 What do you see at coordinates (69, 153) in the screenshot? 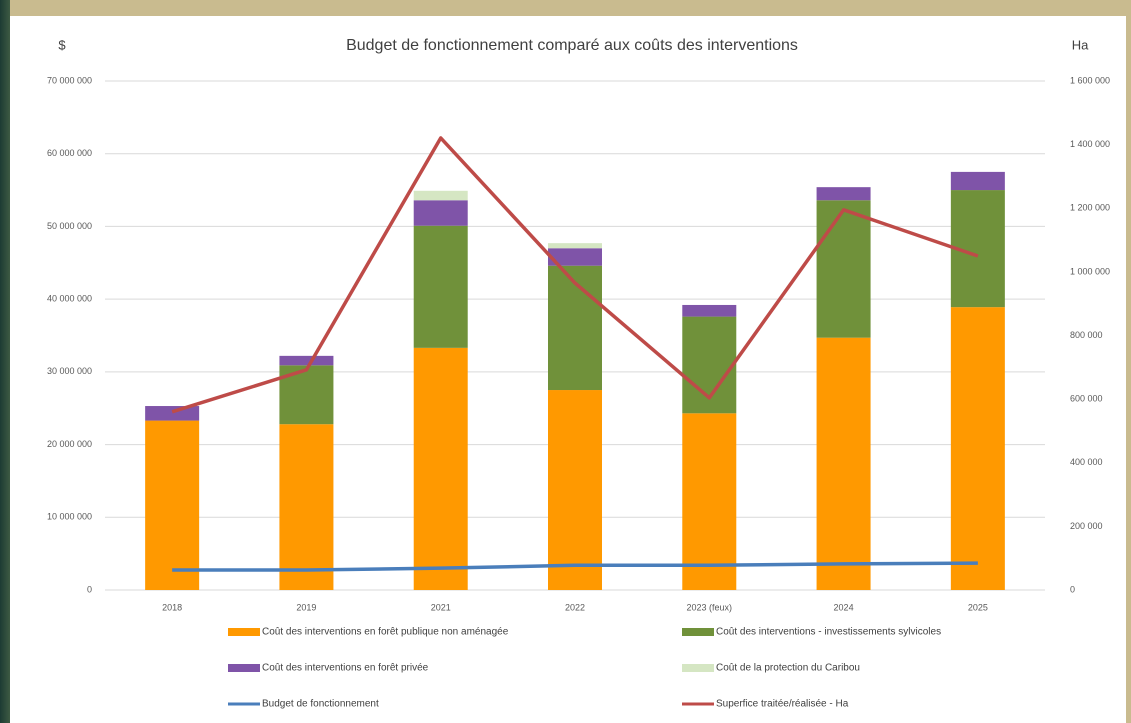
I see `y-tick-label: 60 000 000` at bounding box center [69, 153].